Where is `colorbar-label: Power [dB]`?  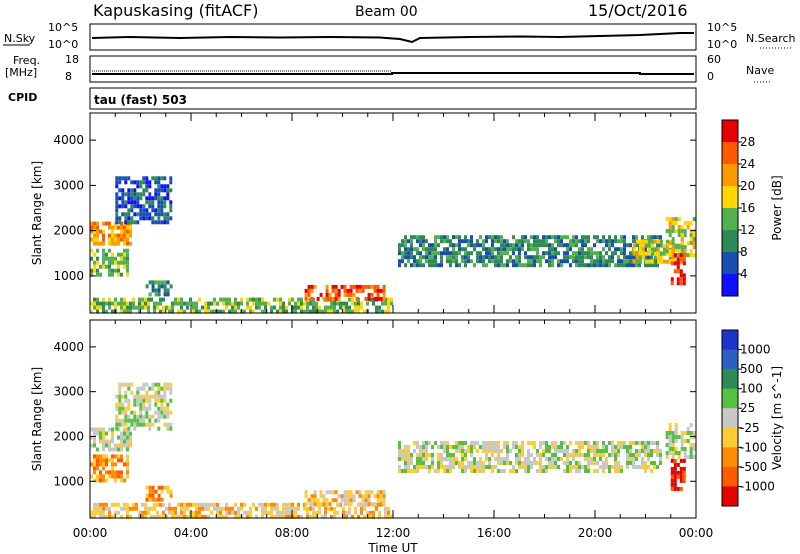
colorbar-label: Power [dB] is located at coordinates (777, 207).